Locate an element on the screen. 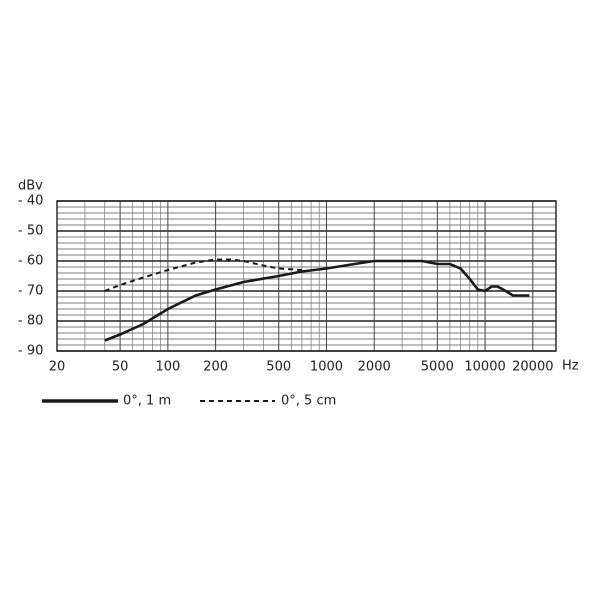 This screenshot has width=600, height=604. x-unit: Hz is located at coordinates (570, 366).